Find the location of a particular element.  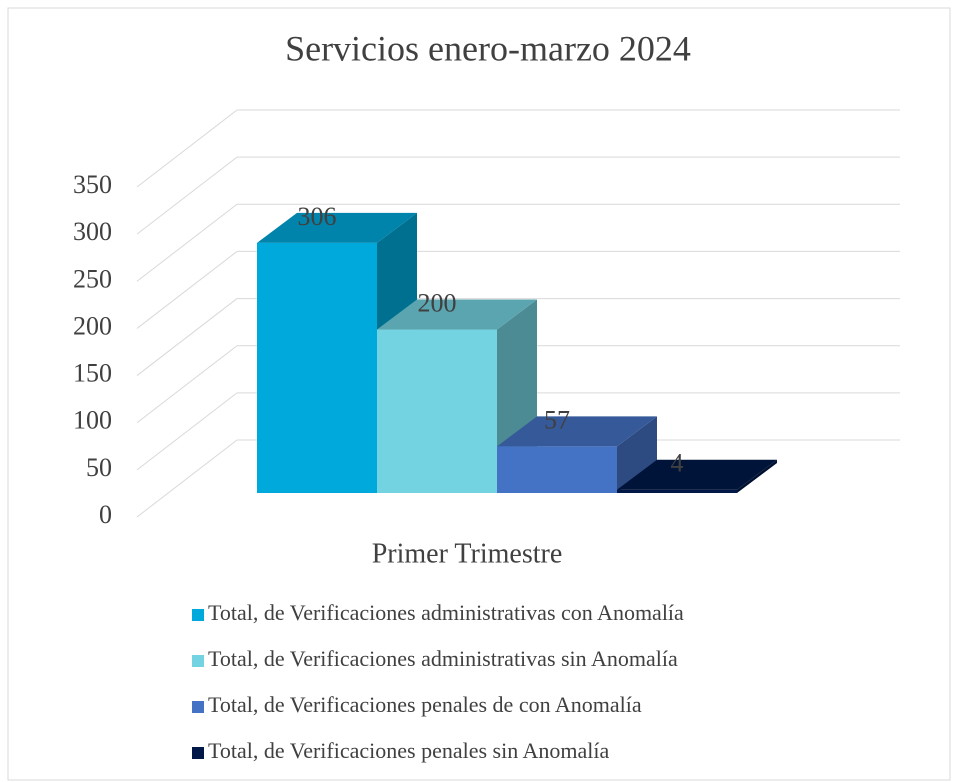

y-tick-label: 0 is located at coordinates (105, 514).